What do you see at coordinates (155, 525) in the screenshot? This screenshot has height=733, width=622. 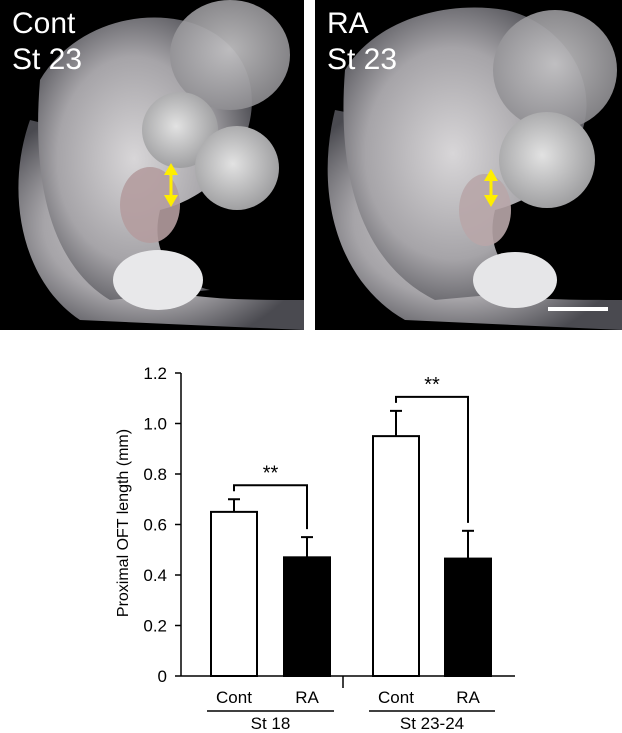 I see `y-tick-label: 0.6` at bounding box center [155, 525].